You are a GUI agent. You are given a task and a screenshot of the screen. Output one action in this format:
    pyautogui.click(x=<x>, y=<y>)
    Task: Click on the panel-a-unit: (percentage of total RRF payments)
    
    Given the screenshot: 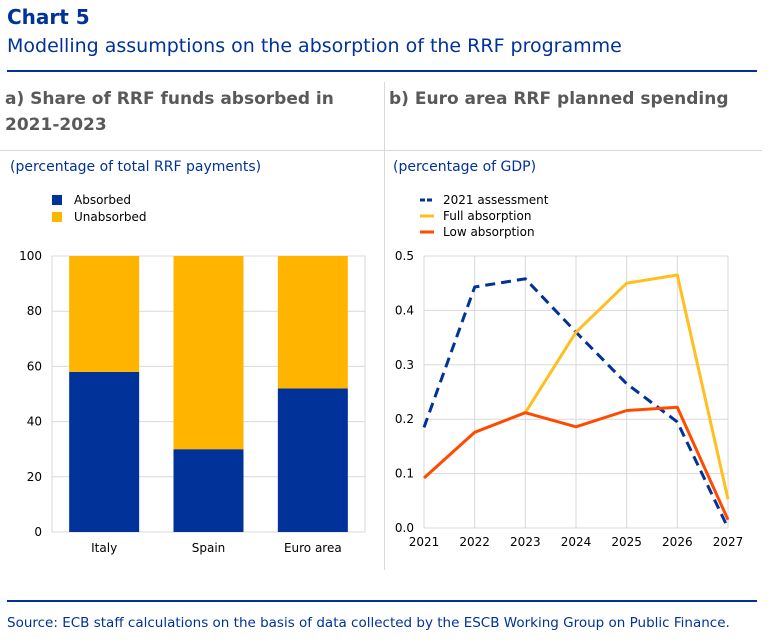 What is the action you would take?
    pyautogui.click(x=136, y=167)
    